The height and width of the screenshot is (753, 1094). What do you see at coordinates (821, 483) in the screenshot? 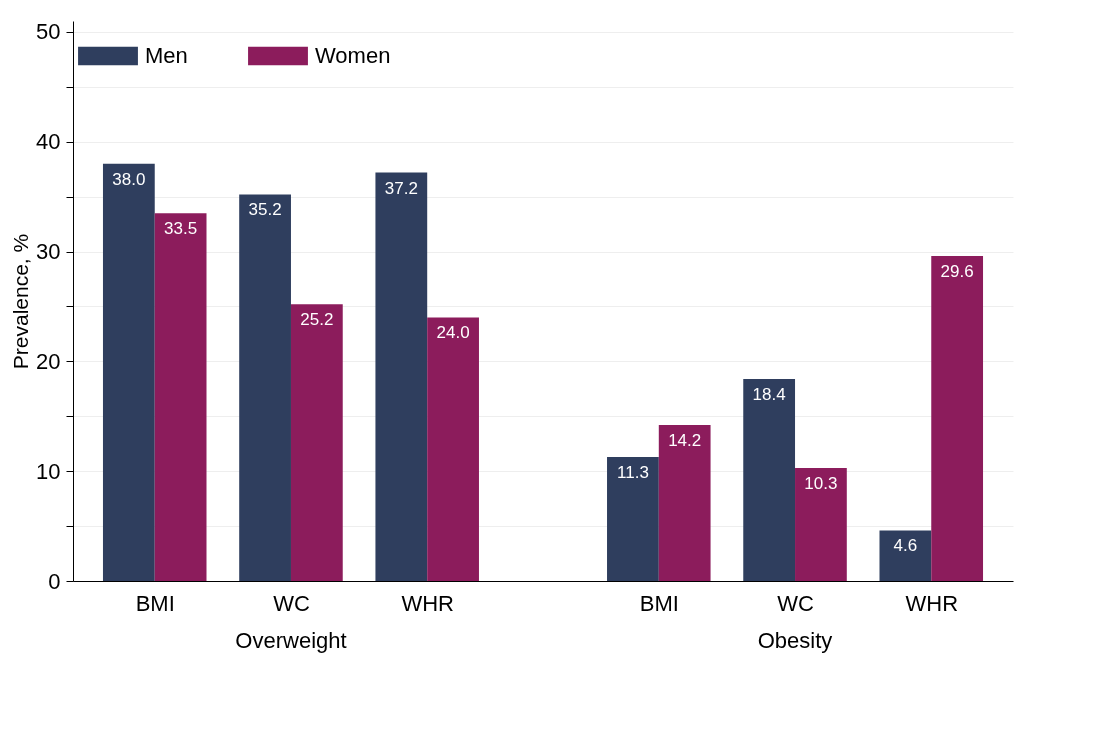
I see `data-label: 10.3` at bounding box center [821, 483].